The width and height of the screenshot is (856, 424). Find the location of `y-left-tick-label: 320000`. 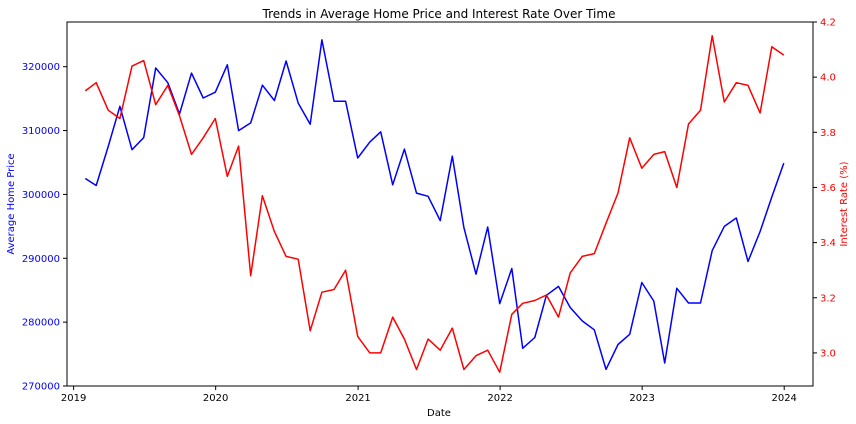

y-left-tick-label: 320000 is located at coordinates (41, 67).